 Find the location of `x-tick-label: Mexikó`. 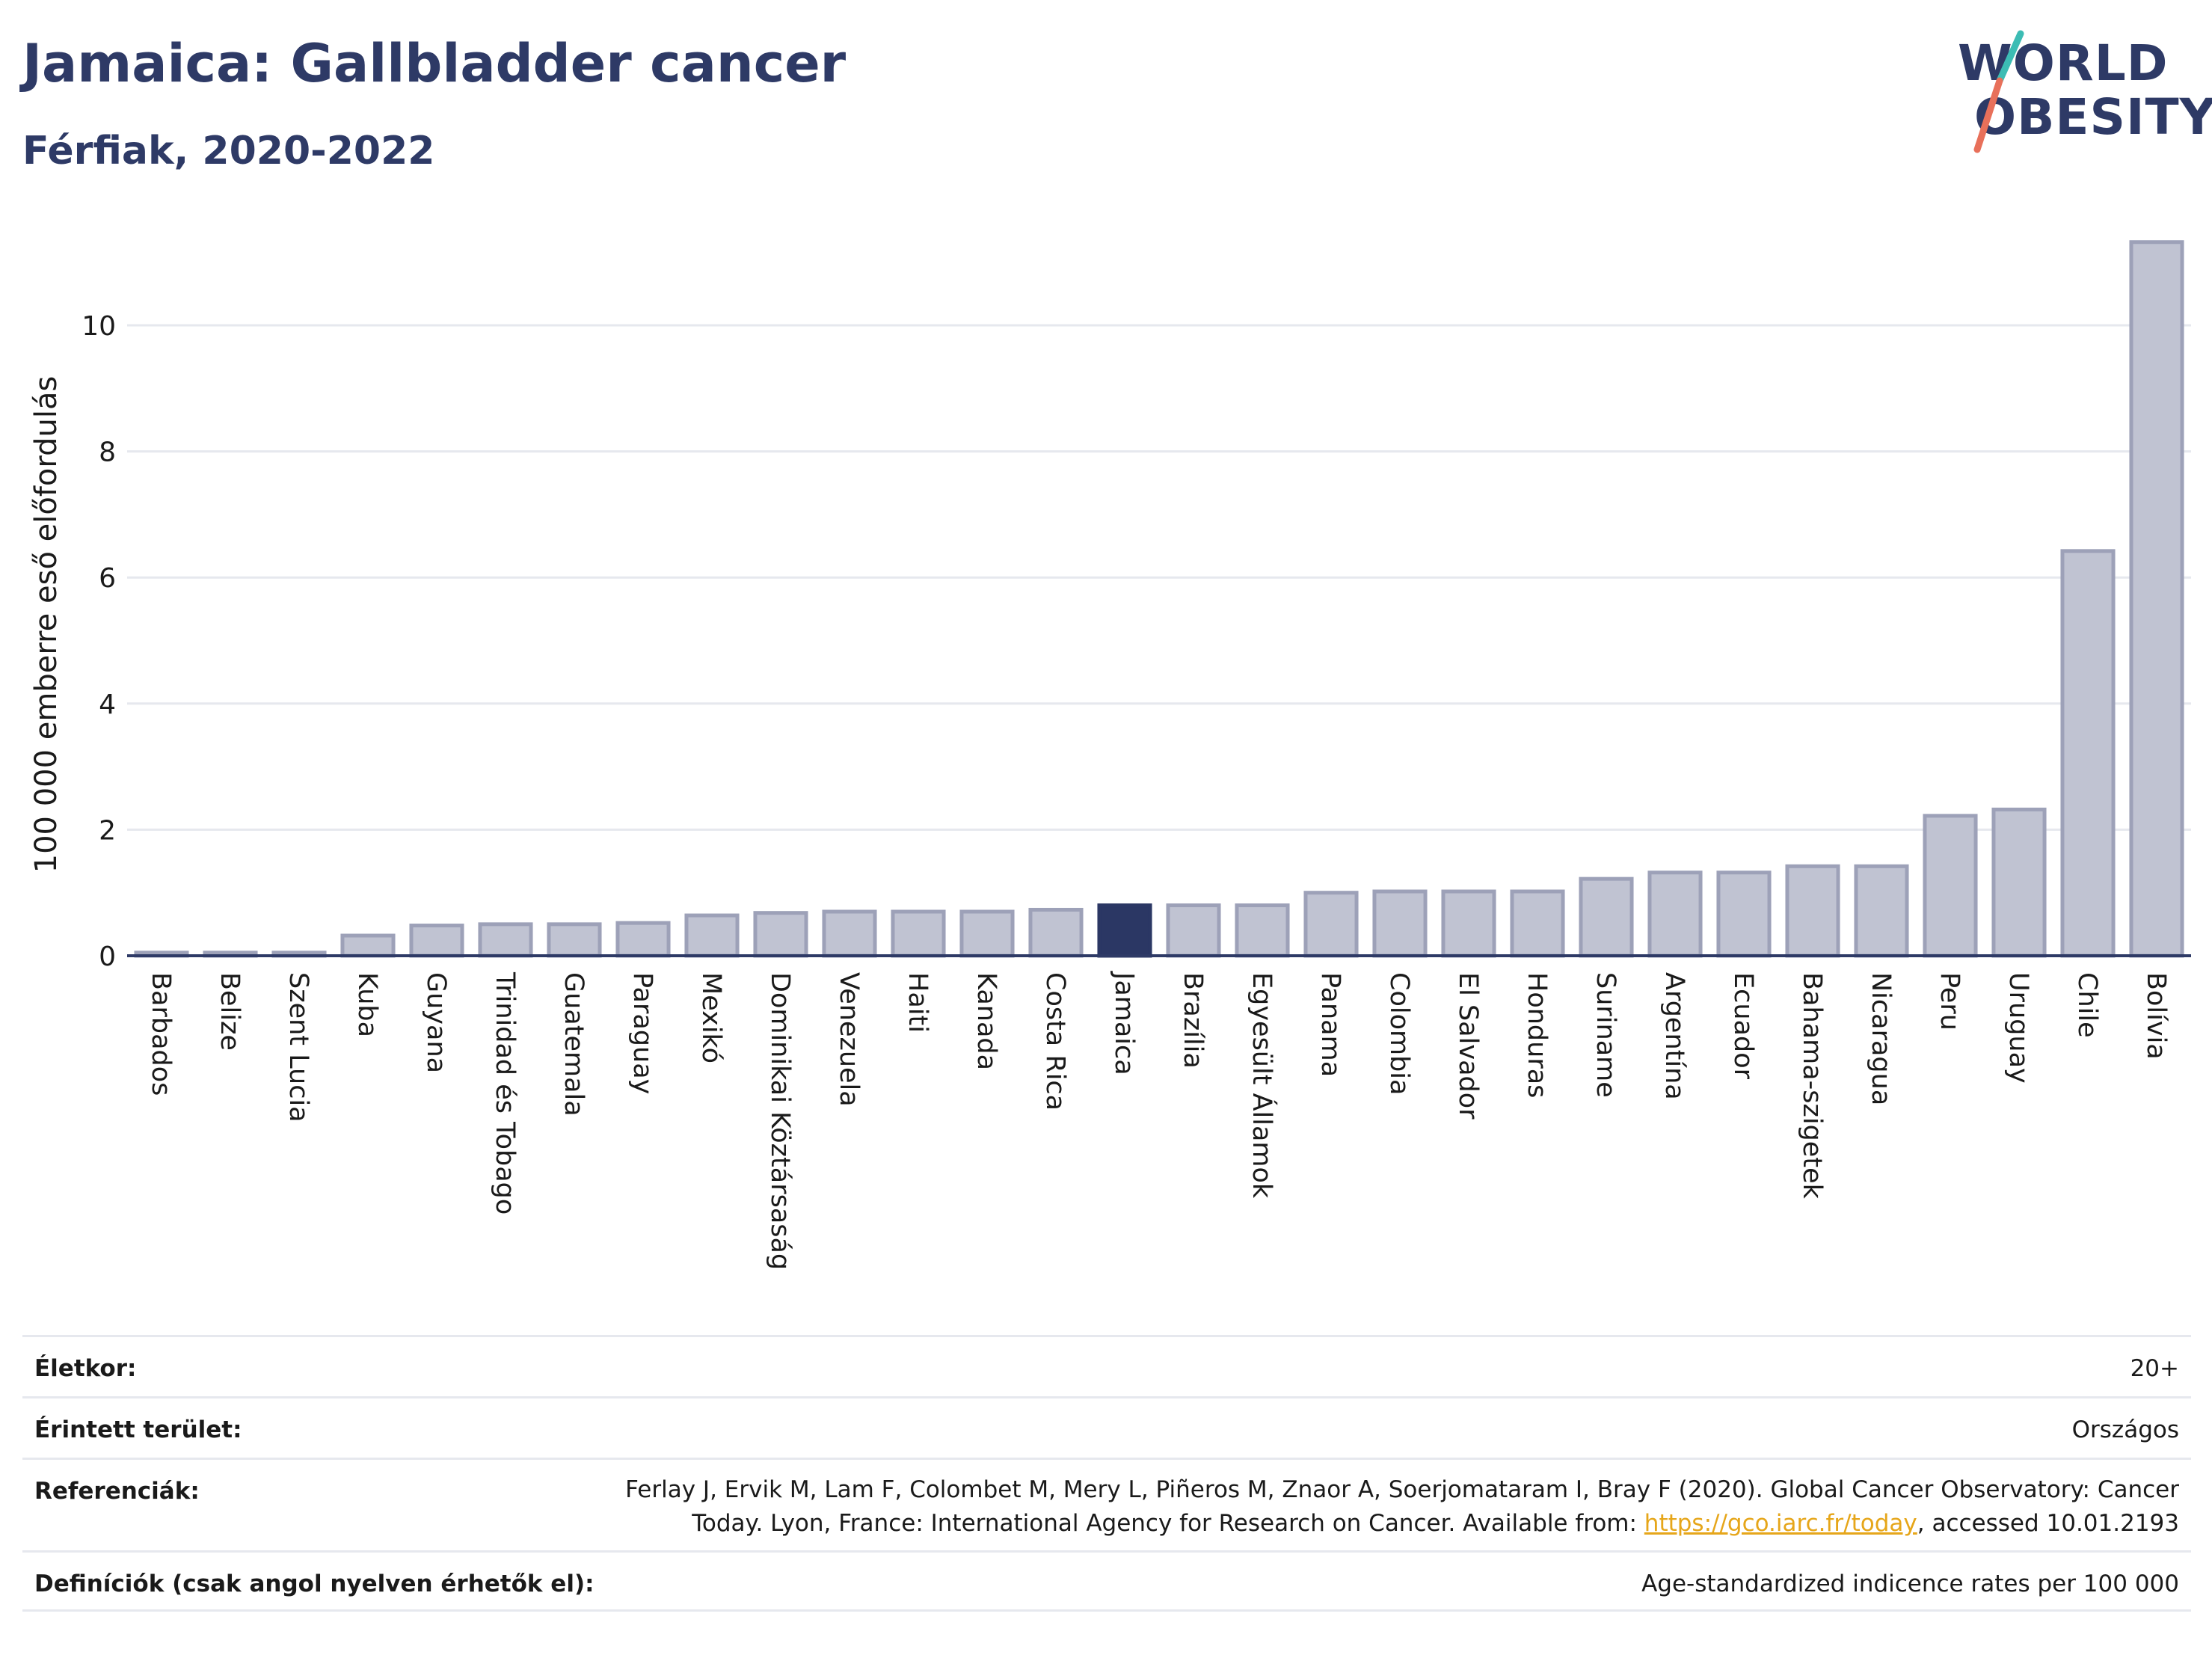

x-tick-label: Mexikó is located at coordinates (711, 1017).